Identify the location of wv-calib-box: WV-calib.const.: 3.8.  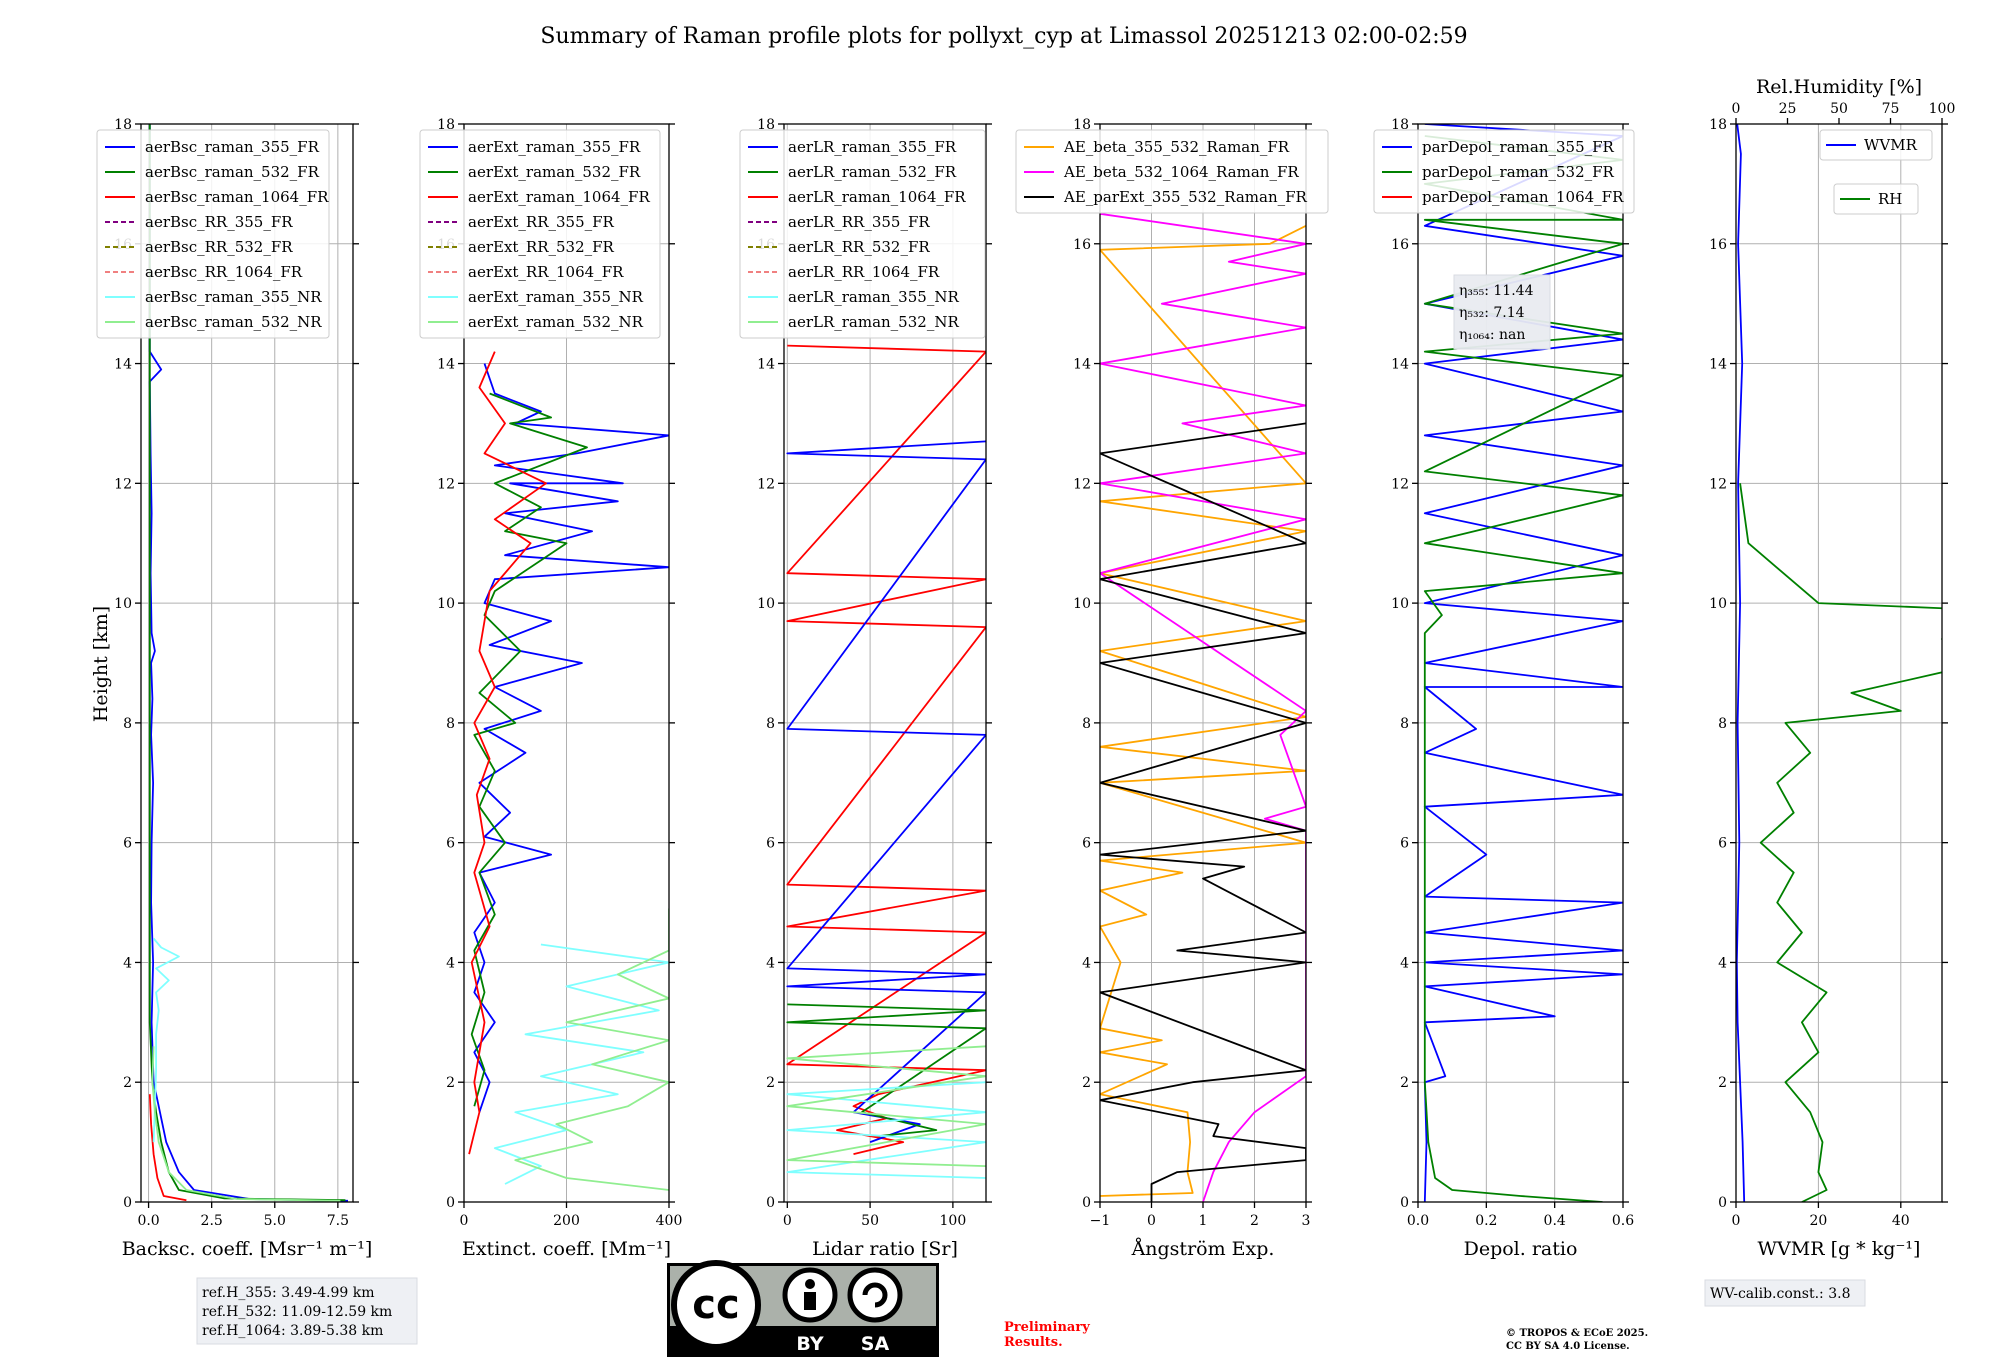
(1785, 1293).